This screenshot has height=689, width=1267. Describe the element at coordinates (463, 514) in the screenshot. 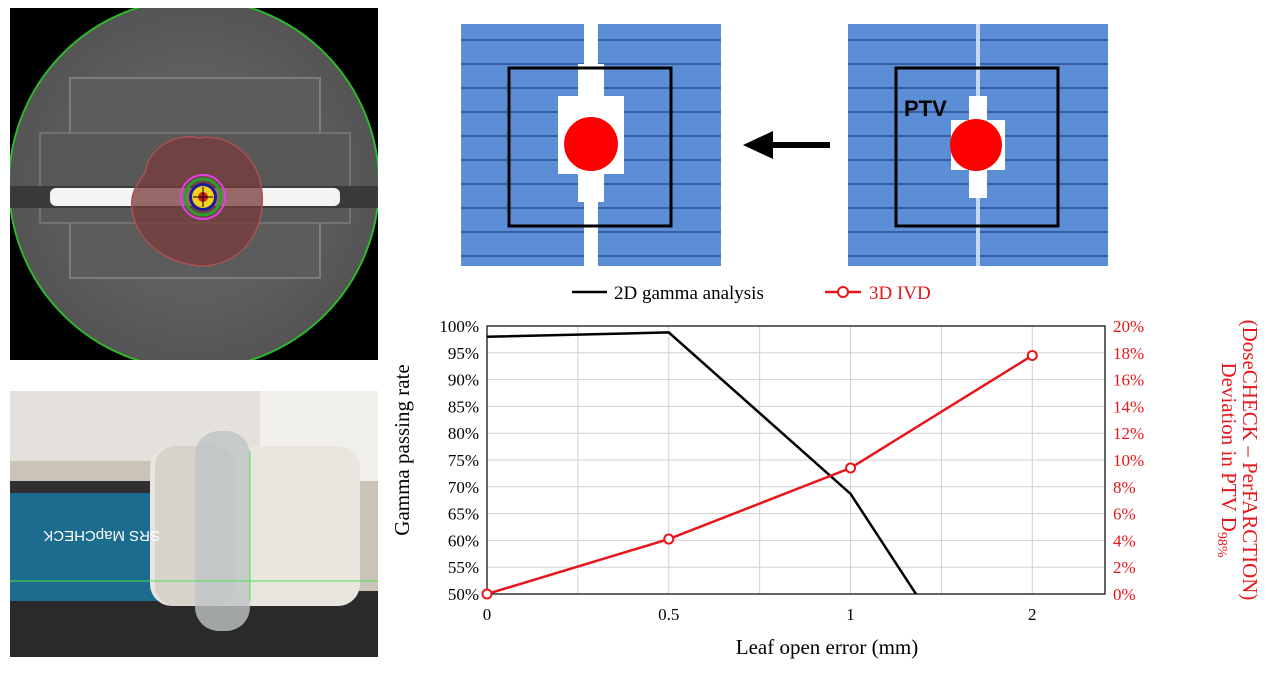

I see `y-left-tick-label: 65%` at that location.